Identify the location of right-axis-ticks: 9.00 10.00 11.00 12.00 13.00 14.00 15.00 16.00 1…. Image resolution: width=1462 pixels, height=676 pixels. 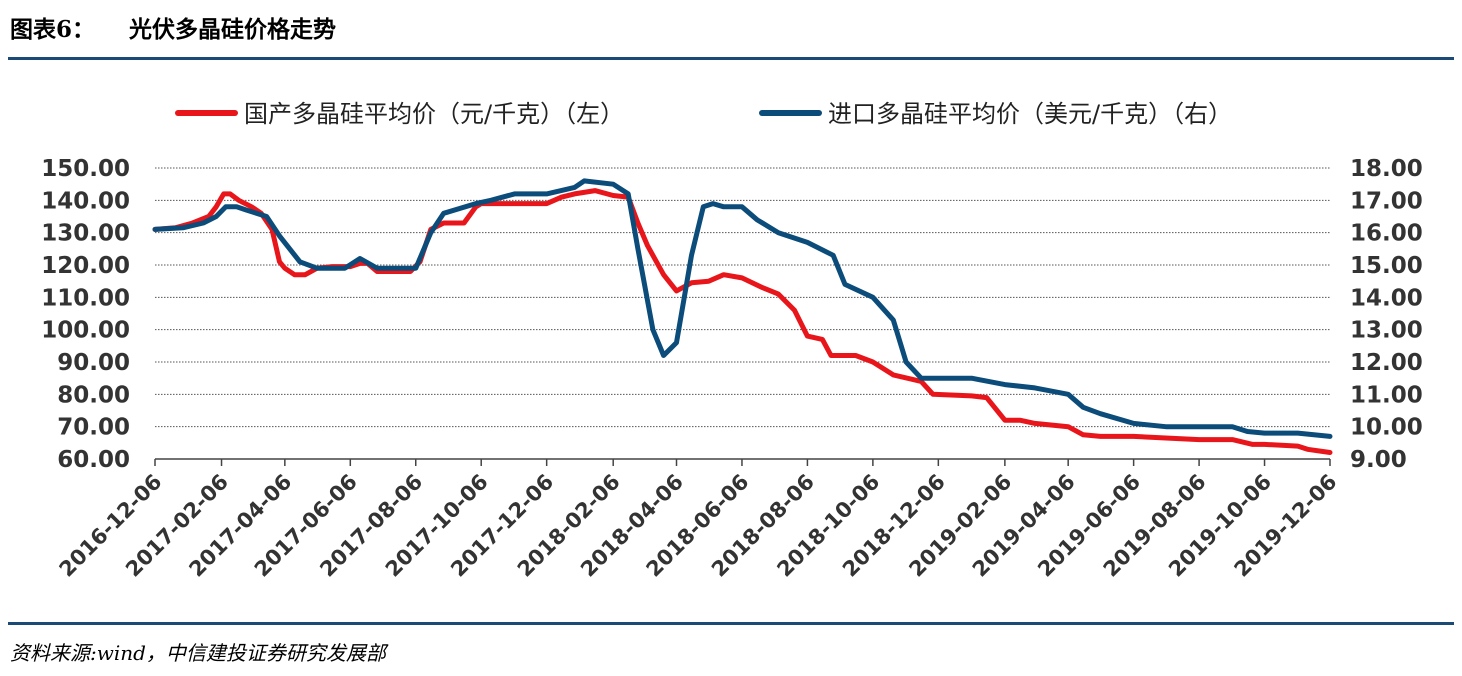
(1386, 314).